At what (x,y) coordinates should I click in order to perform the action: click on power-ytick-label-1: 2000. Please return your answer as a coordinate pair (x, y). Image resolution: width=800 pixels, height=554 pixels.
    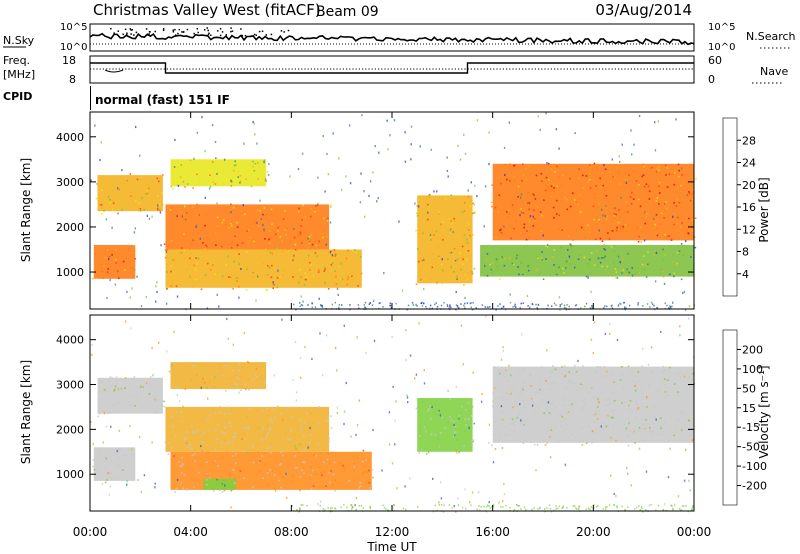
    Looking at the image, I should click on (70, 227).